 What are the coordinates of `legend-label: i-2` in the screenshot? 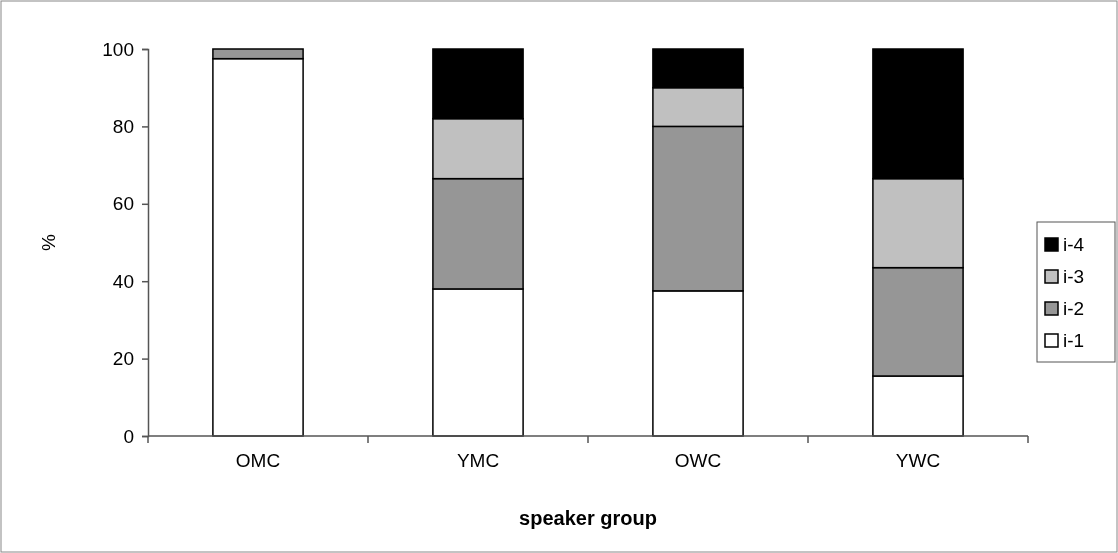 It's located at (1074, 308).